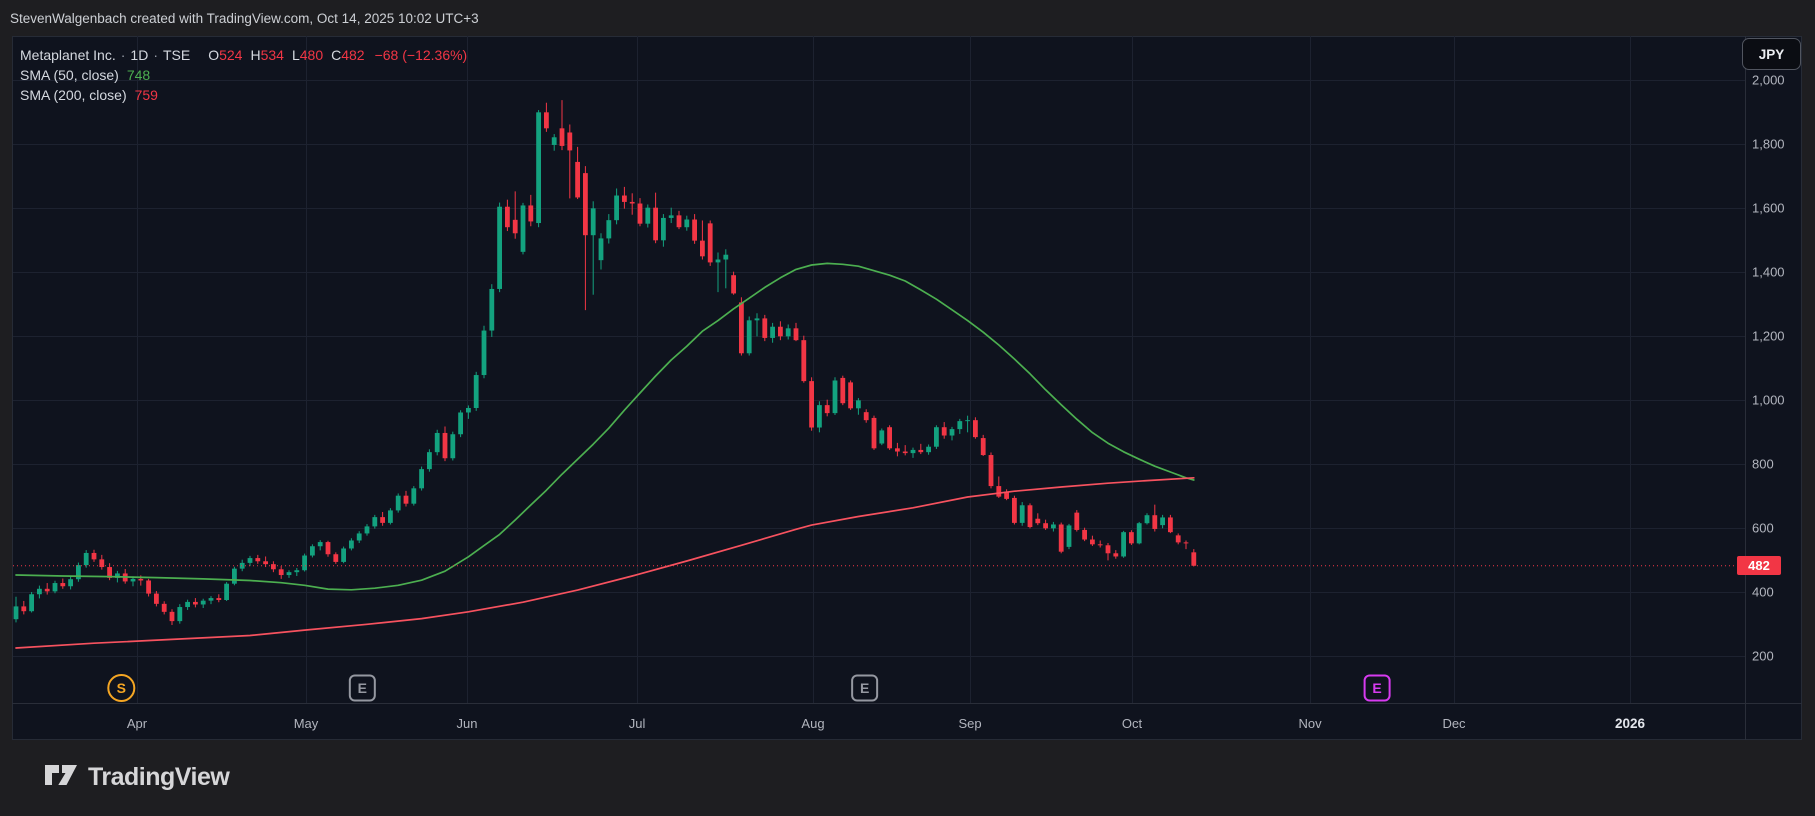 The width and height of the screenshot is (1815, 816). I want to click on symbol-name: Metaplanet Inc., so click(68, 55).